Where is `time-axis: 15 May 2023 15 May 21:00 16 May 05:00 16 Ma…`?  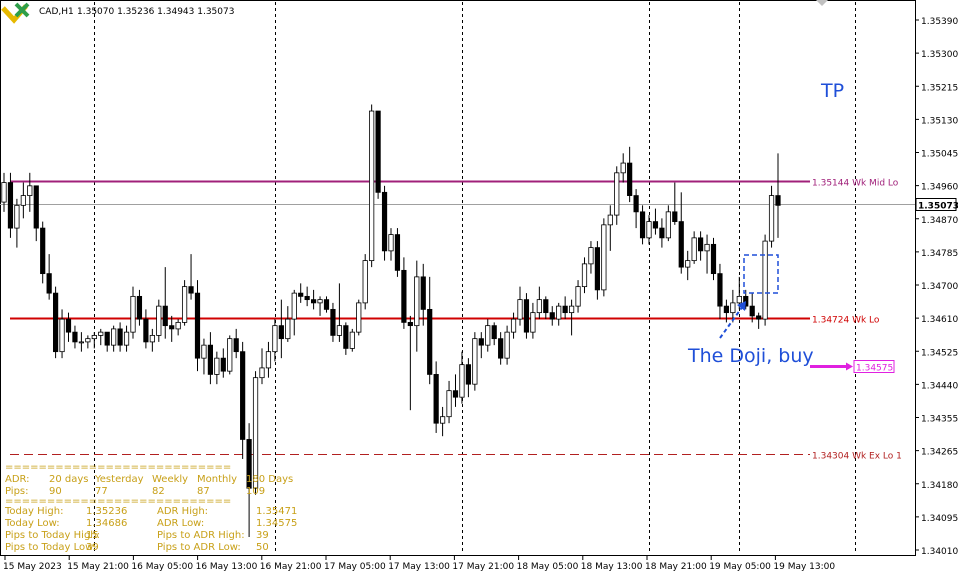
time-axis: 15 May 2023 15 May 21:00 16 May 05:00 16 Ma… is located at coordinates (419, 564).